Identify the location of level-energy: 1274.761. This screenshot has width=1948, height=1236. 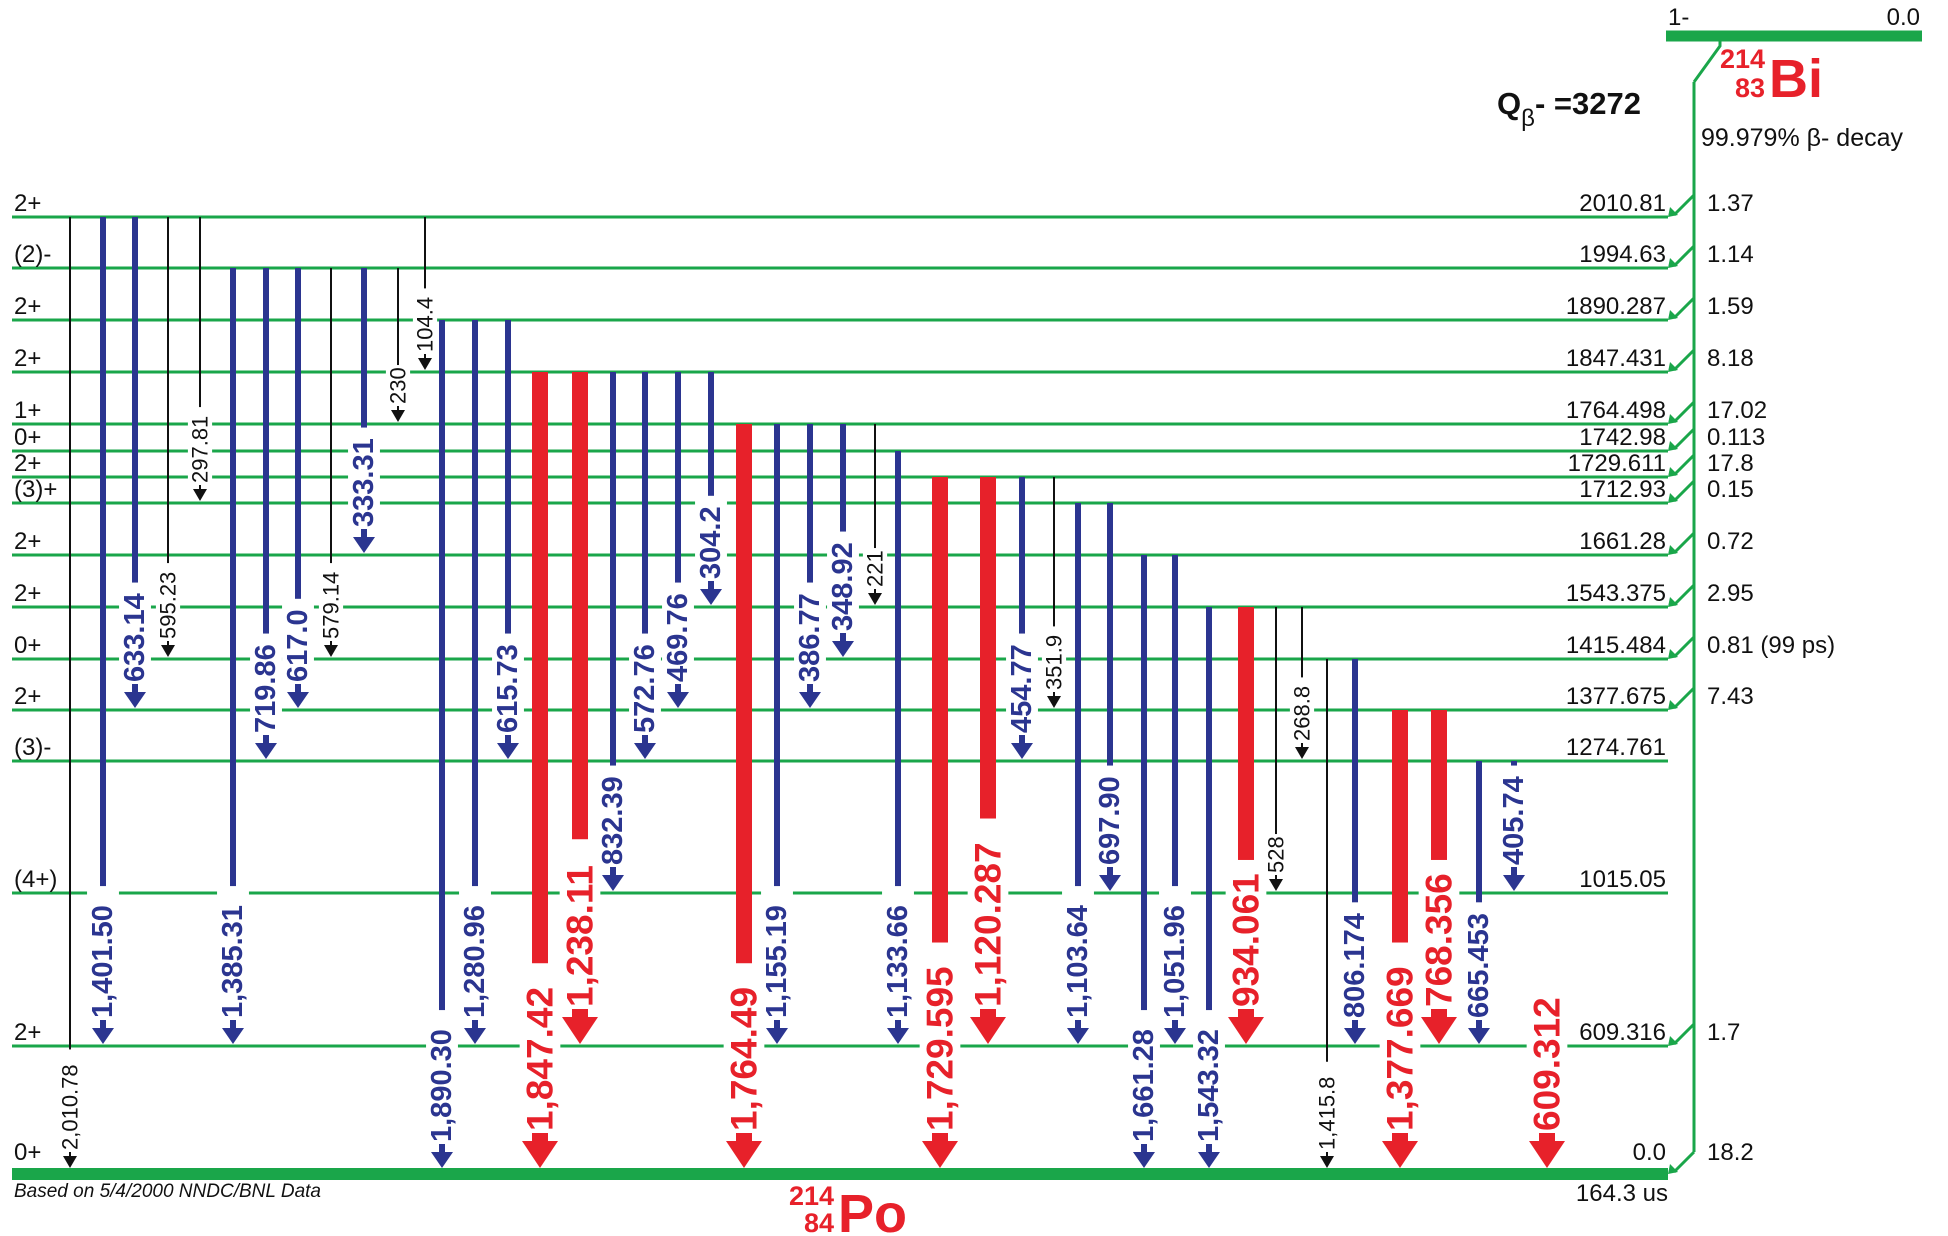
(1616, 747).